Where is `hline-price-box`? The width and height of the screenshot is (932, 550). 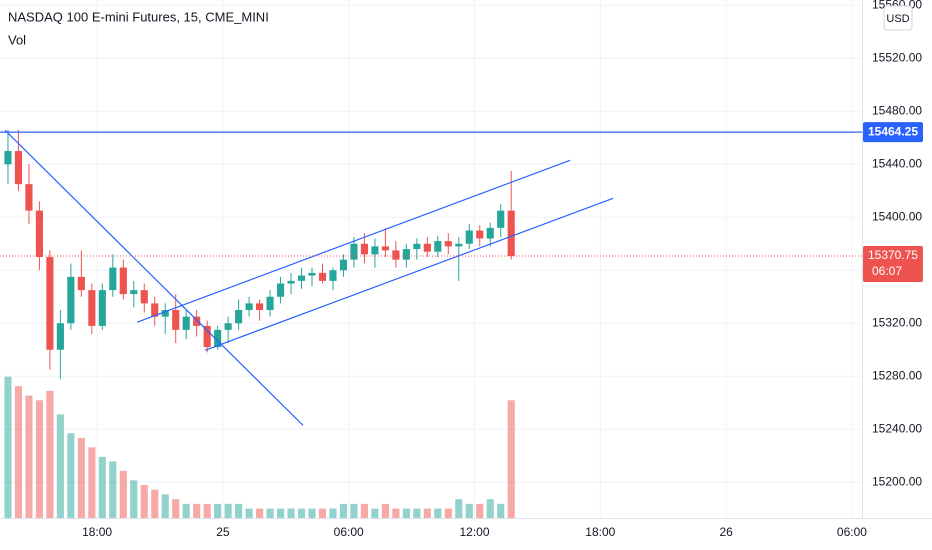 hline-price-box is located at coordinates (893, 132).